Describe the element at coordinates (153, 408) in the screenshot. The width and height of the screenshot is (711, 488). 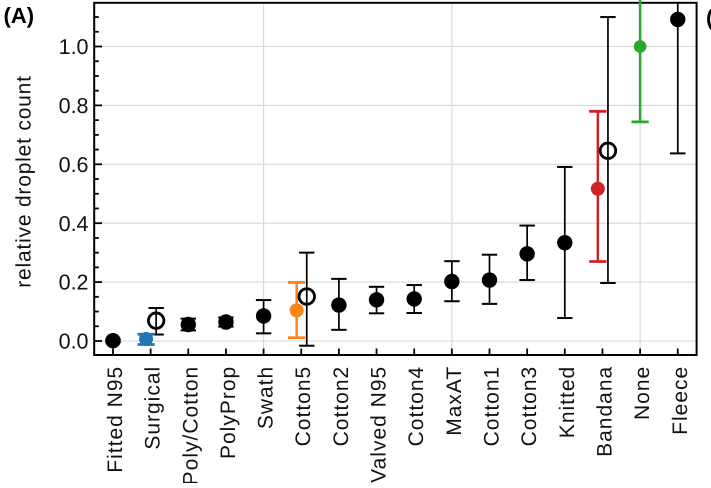
I see `svg-text: Surgical` at that location.